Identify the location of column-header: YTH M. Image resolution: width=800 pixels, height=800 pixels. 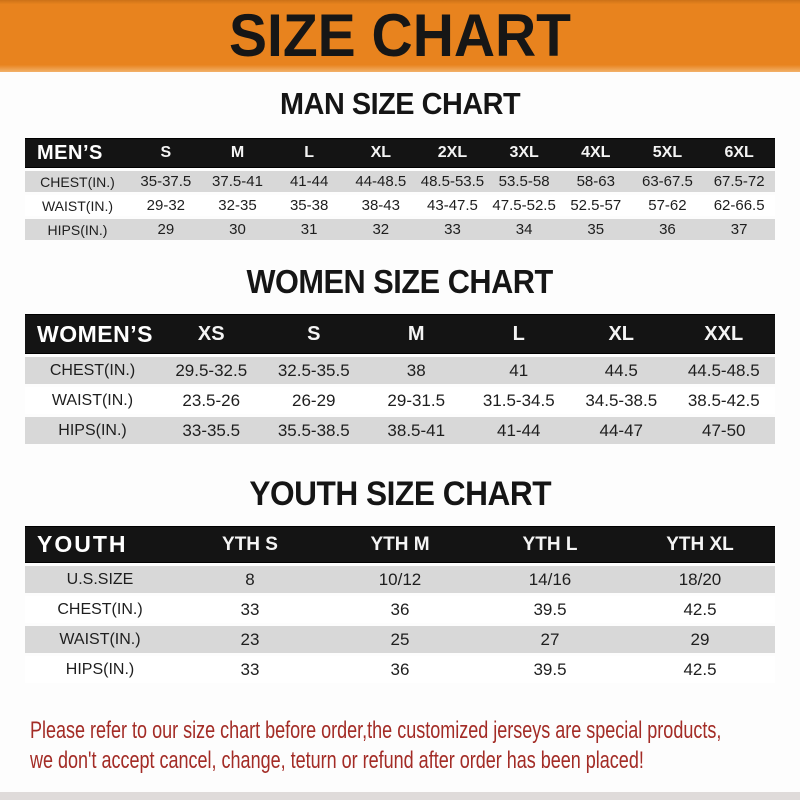
(400, 544).